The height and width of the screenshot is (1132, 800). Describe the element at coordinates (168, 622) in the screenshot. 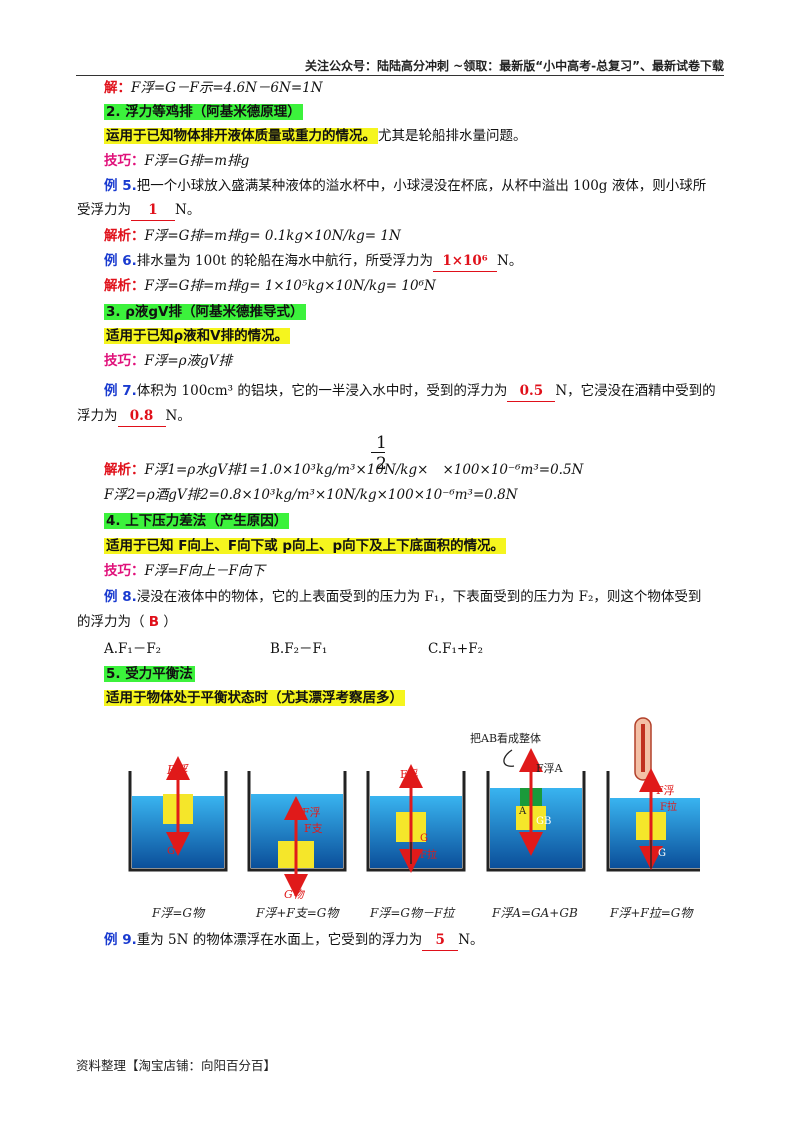

I see `example-8-text-3: ）` at that location.